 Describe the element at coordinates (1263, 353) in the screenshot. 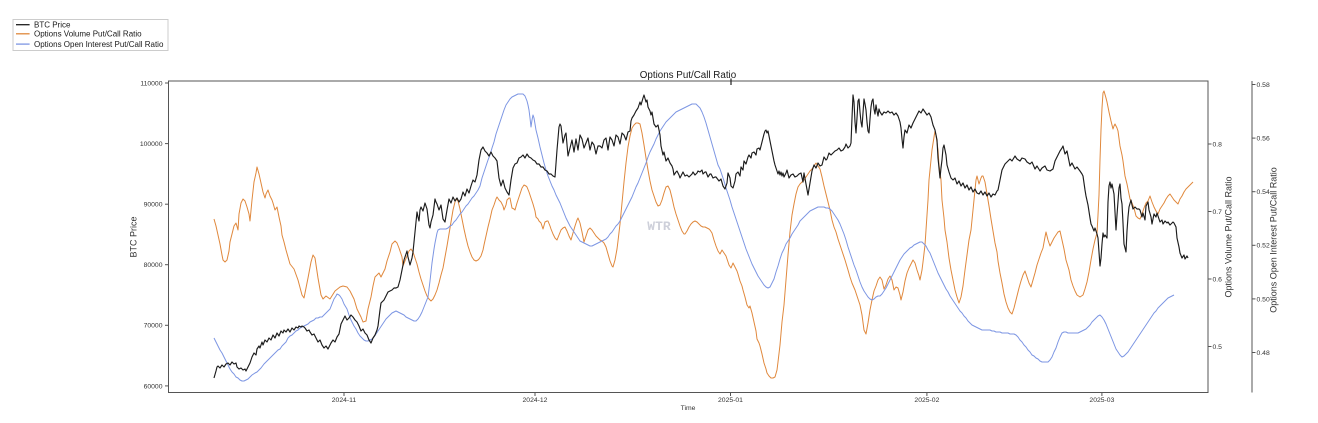

I see `svg-text: 0.48` at that location.